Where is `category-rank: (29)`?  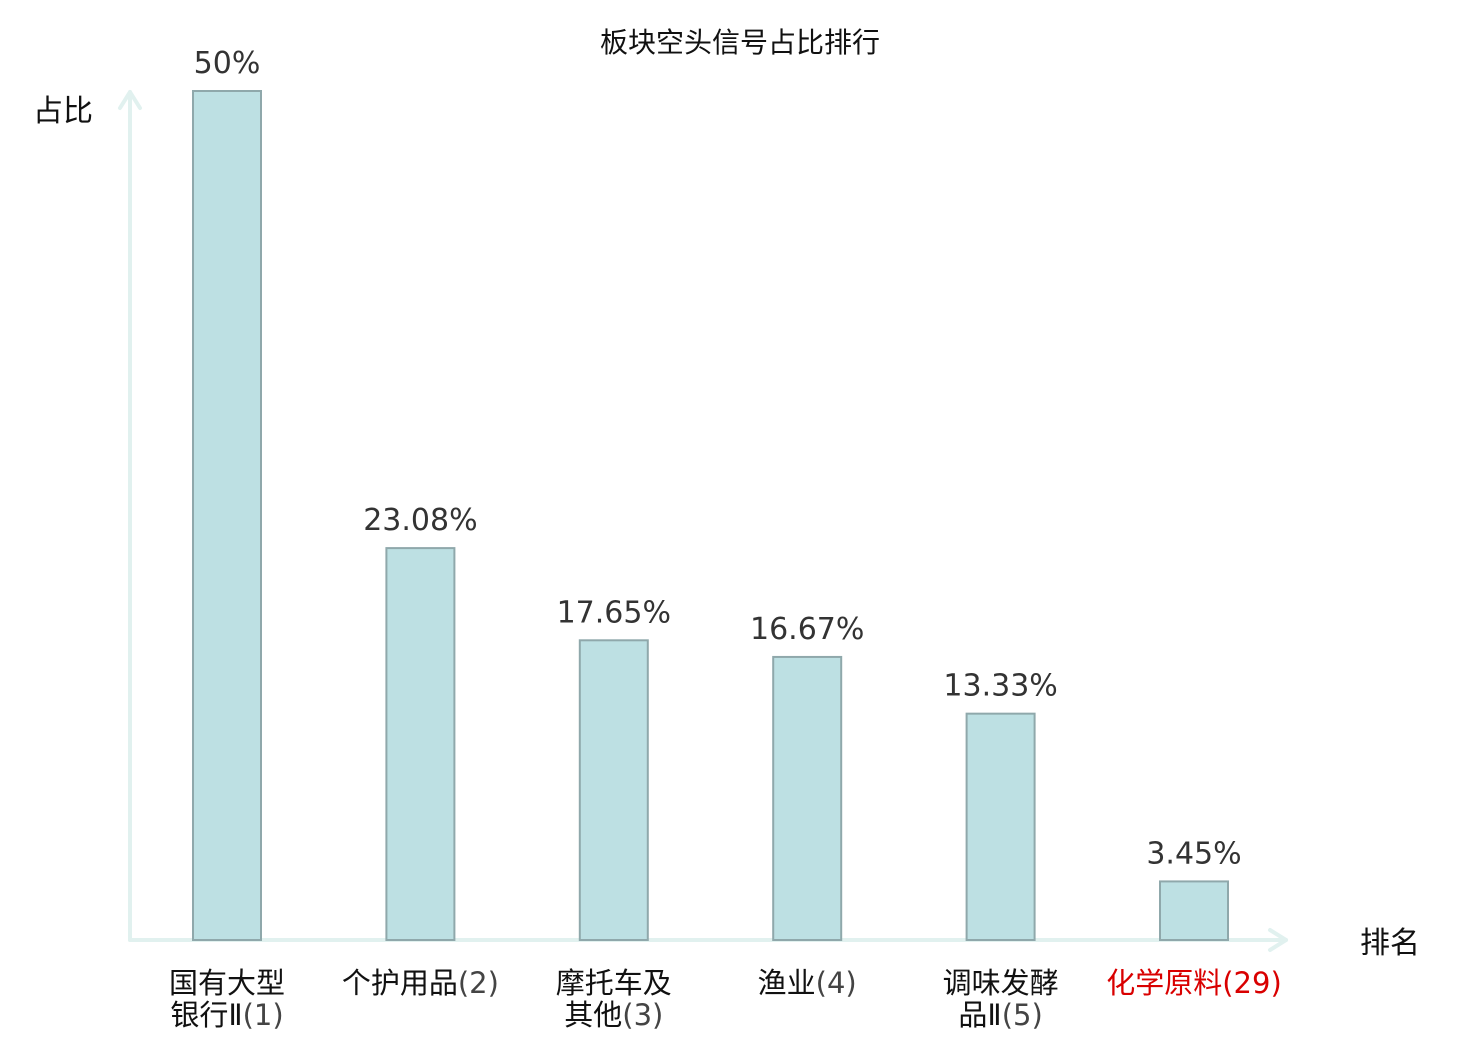
category-rank: (29) is located at coordinates (1252, 983).